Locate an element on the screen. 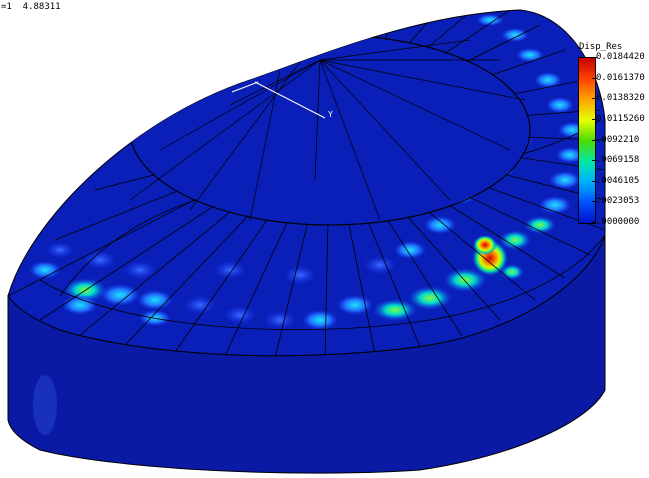 Image resolution: width=649 pixels, height=478 pixels. legend-label: 0.0161370 is located at coordinates (620, 78).